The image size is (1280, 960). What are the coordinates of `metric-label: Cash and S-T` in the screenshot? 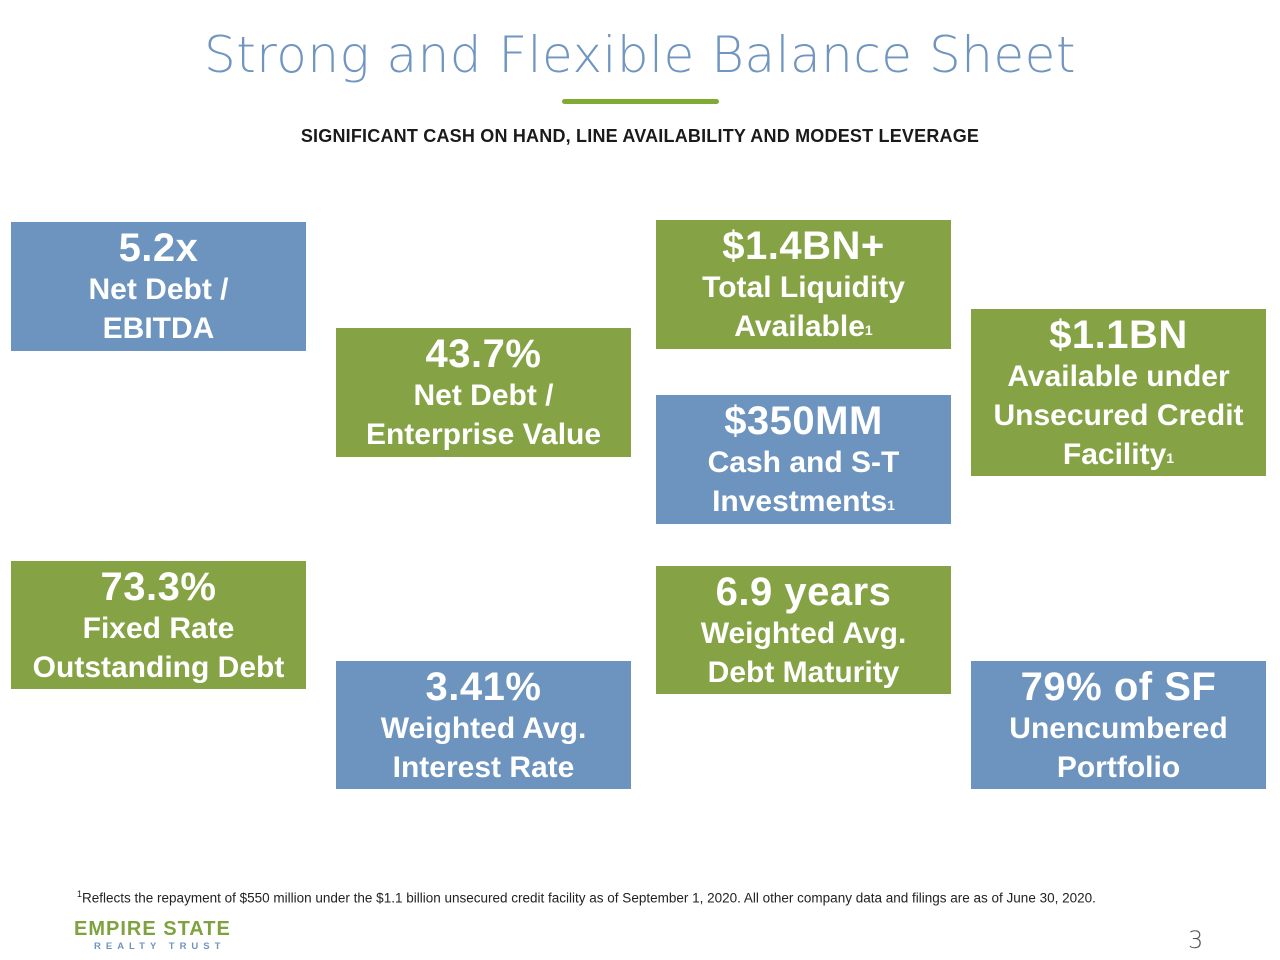 It's located at (803, 462).